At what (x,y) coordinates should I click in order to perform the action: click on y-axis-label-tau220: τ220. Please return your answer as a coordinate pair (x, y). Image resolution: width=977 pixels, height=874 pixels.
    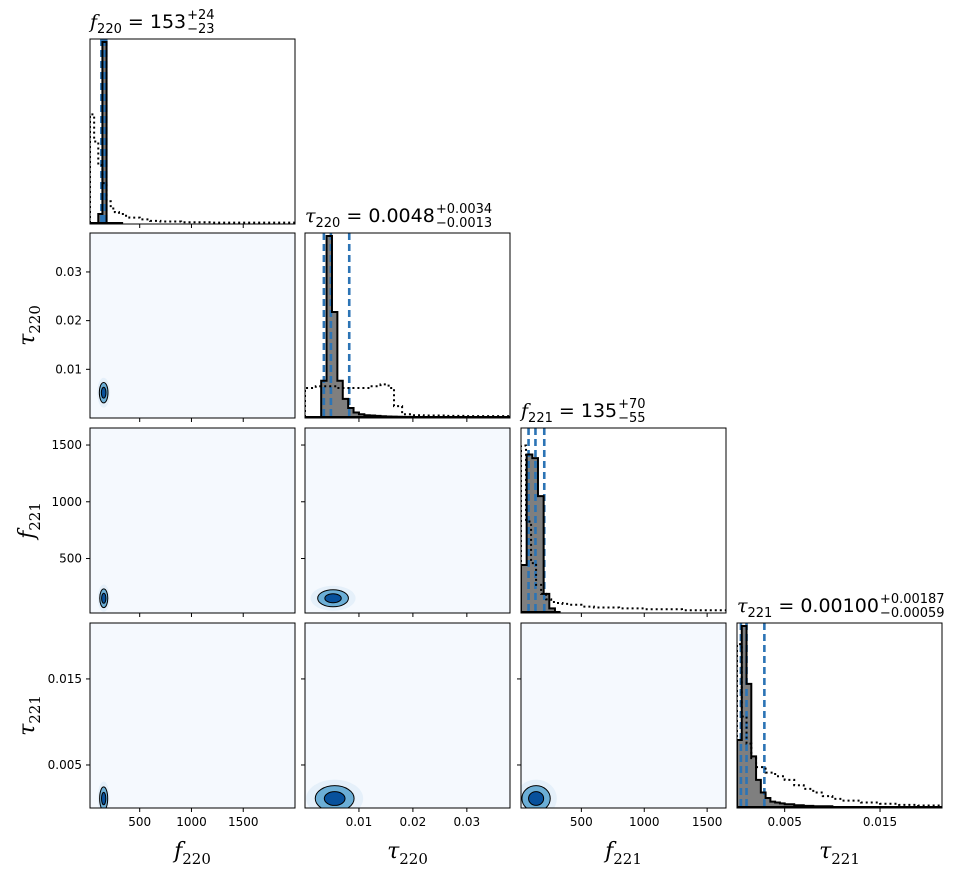
    Looking at the image, I should click on (29, 325).